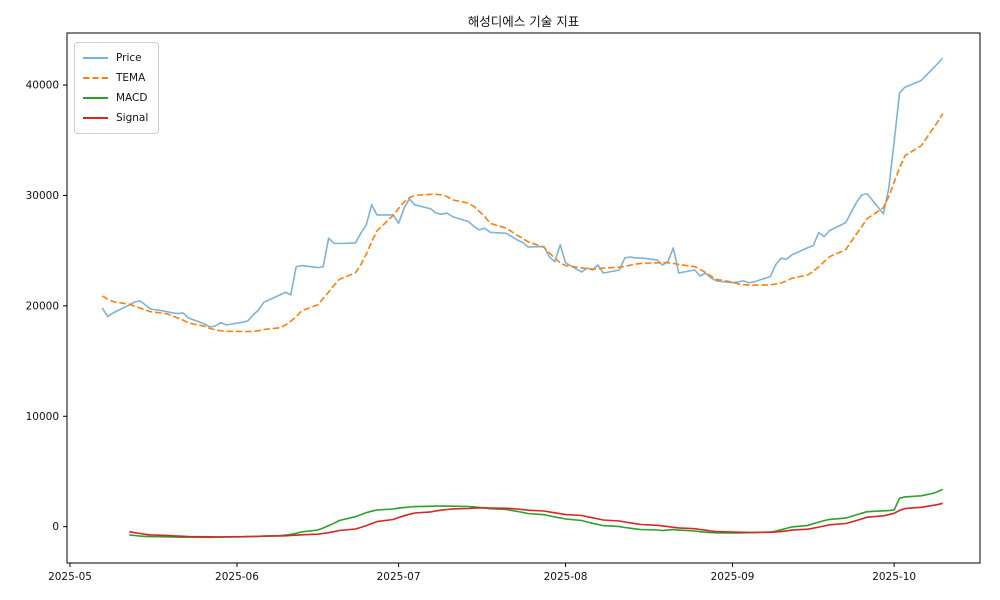  I want to click on x-tick-label: 2025-10, so click(894, 577).